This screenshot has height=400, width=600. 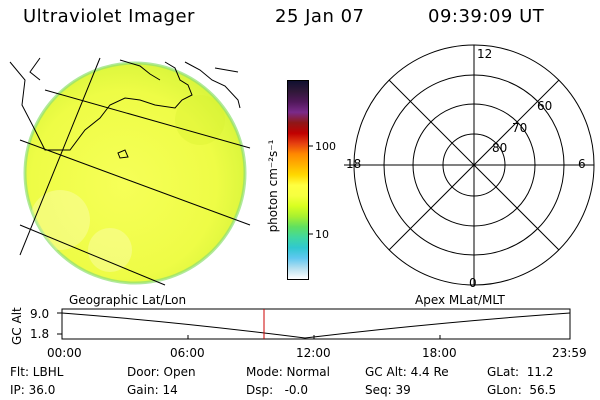 I want to click on ytick-9: 9.0, so click(x=39, y=314).